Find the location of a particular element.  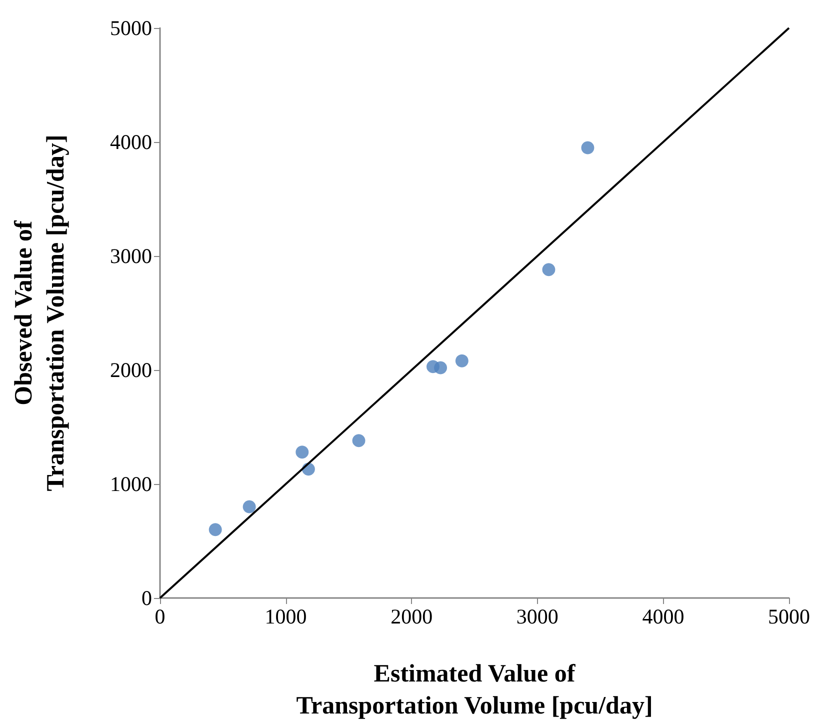

x-axis-title: Estimated Value of Transportation Volume [pcu/day] is located at coordinates (474, 690).